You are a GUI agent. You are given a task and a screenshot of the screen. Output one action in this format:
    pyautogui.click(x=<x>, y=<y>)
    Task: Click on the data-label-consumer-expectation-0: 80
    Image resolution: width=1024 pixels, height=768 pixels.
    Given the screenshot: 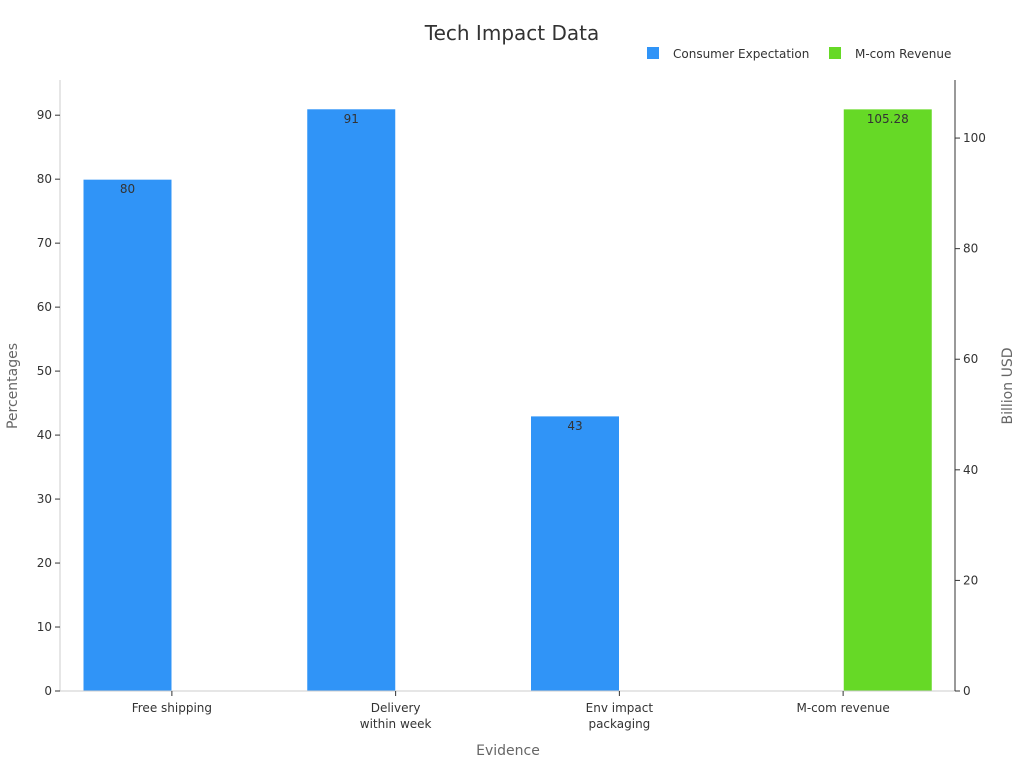 What is the action you would take?
    pyautogui.click(x=127, y=189)
    